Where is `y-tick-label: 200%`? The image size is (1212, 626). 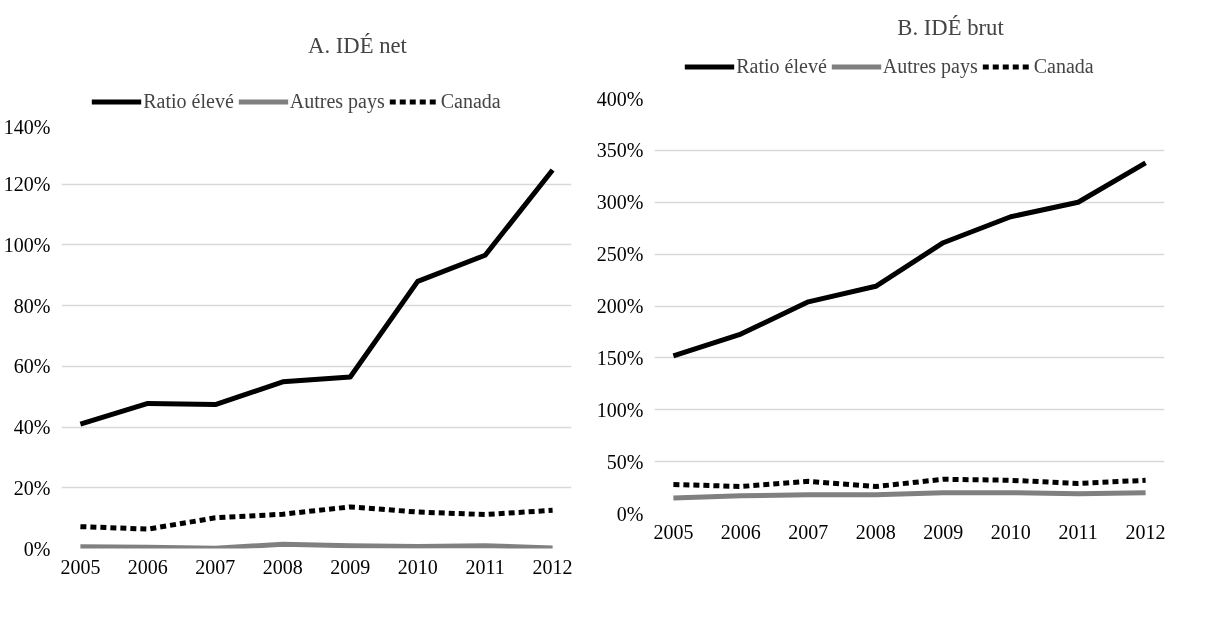 y-tick-label: 200% is located at coordinates (620, 306).